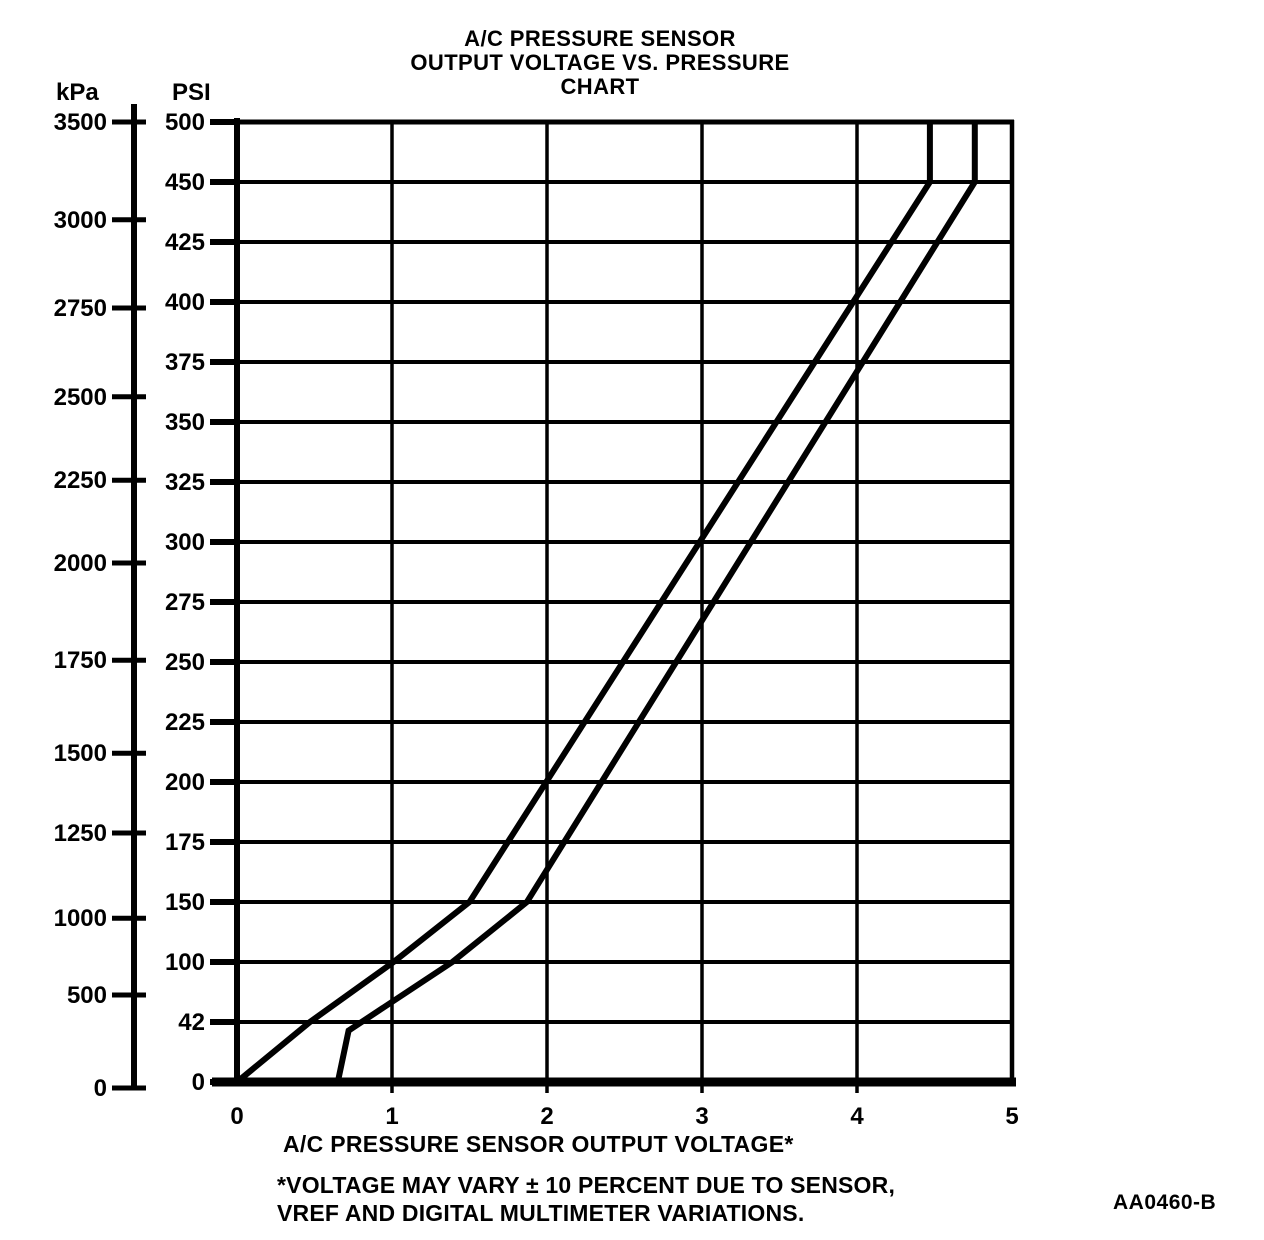 The image size is (1264, 1240). What do you see at coordinates (185, 782) in the screenshot?
I see `psi-tick-label-200: 200` at bounding box center [185, 782].